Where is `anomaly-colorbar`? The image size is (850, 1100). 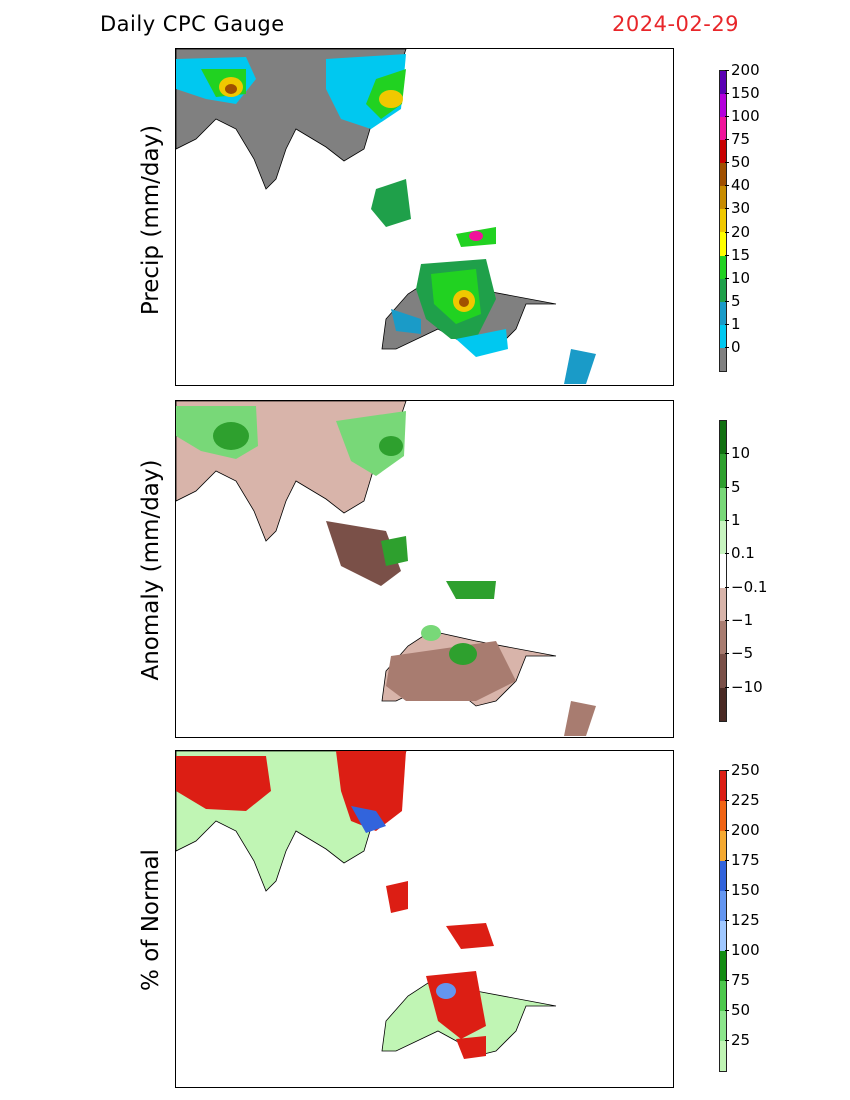
anomaly-colorbar is located at coordinates (723, 571).